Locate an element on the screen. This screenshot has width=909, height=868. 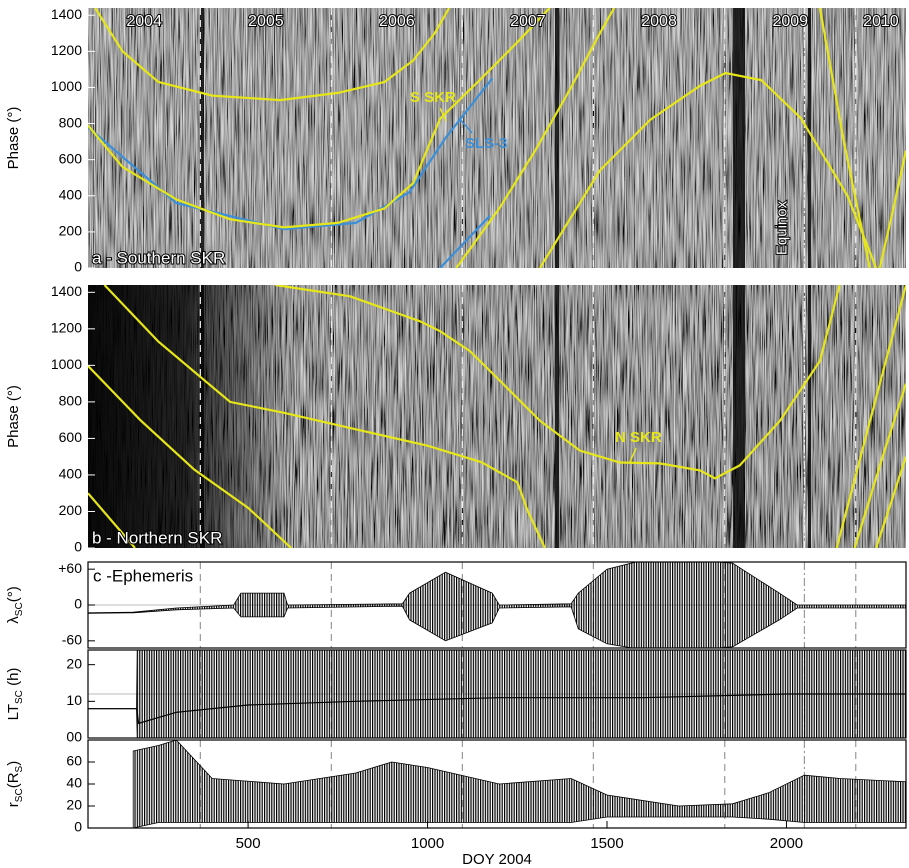
year-label: 2009 is located at coordinates (790, 21).